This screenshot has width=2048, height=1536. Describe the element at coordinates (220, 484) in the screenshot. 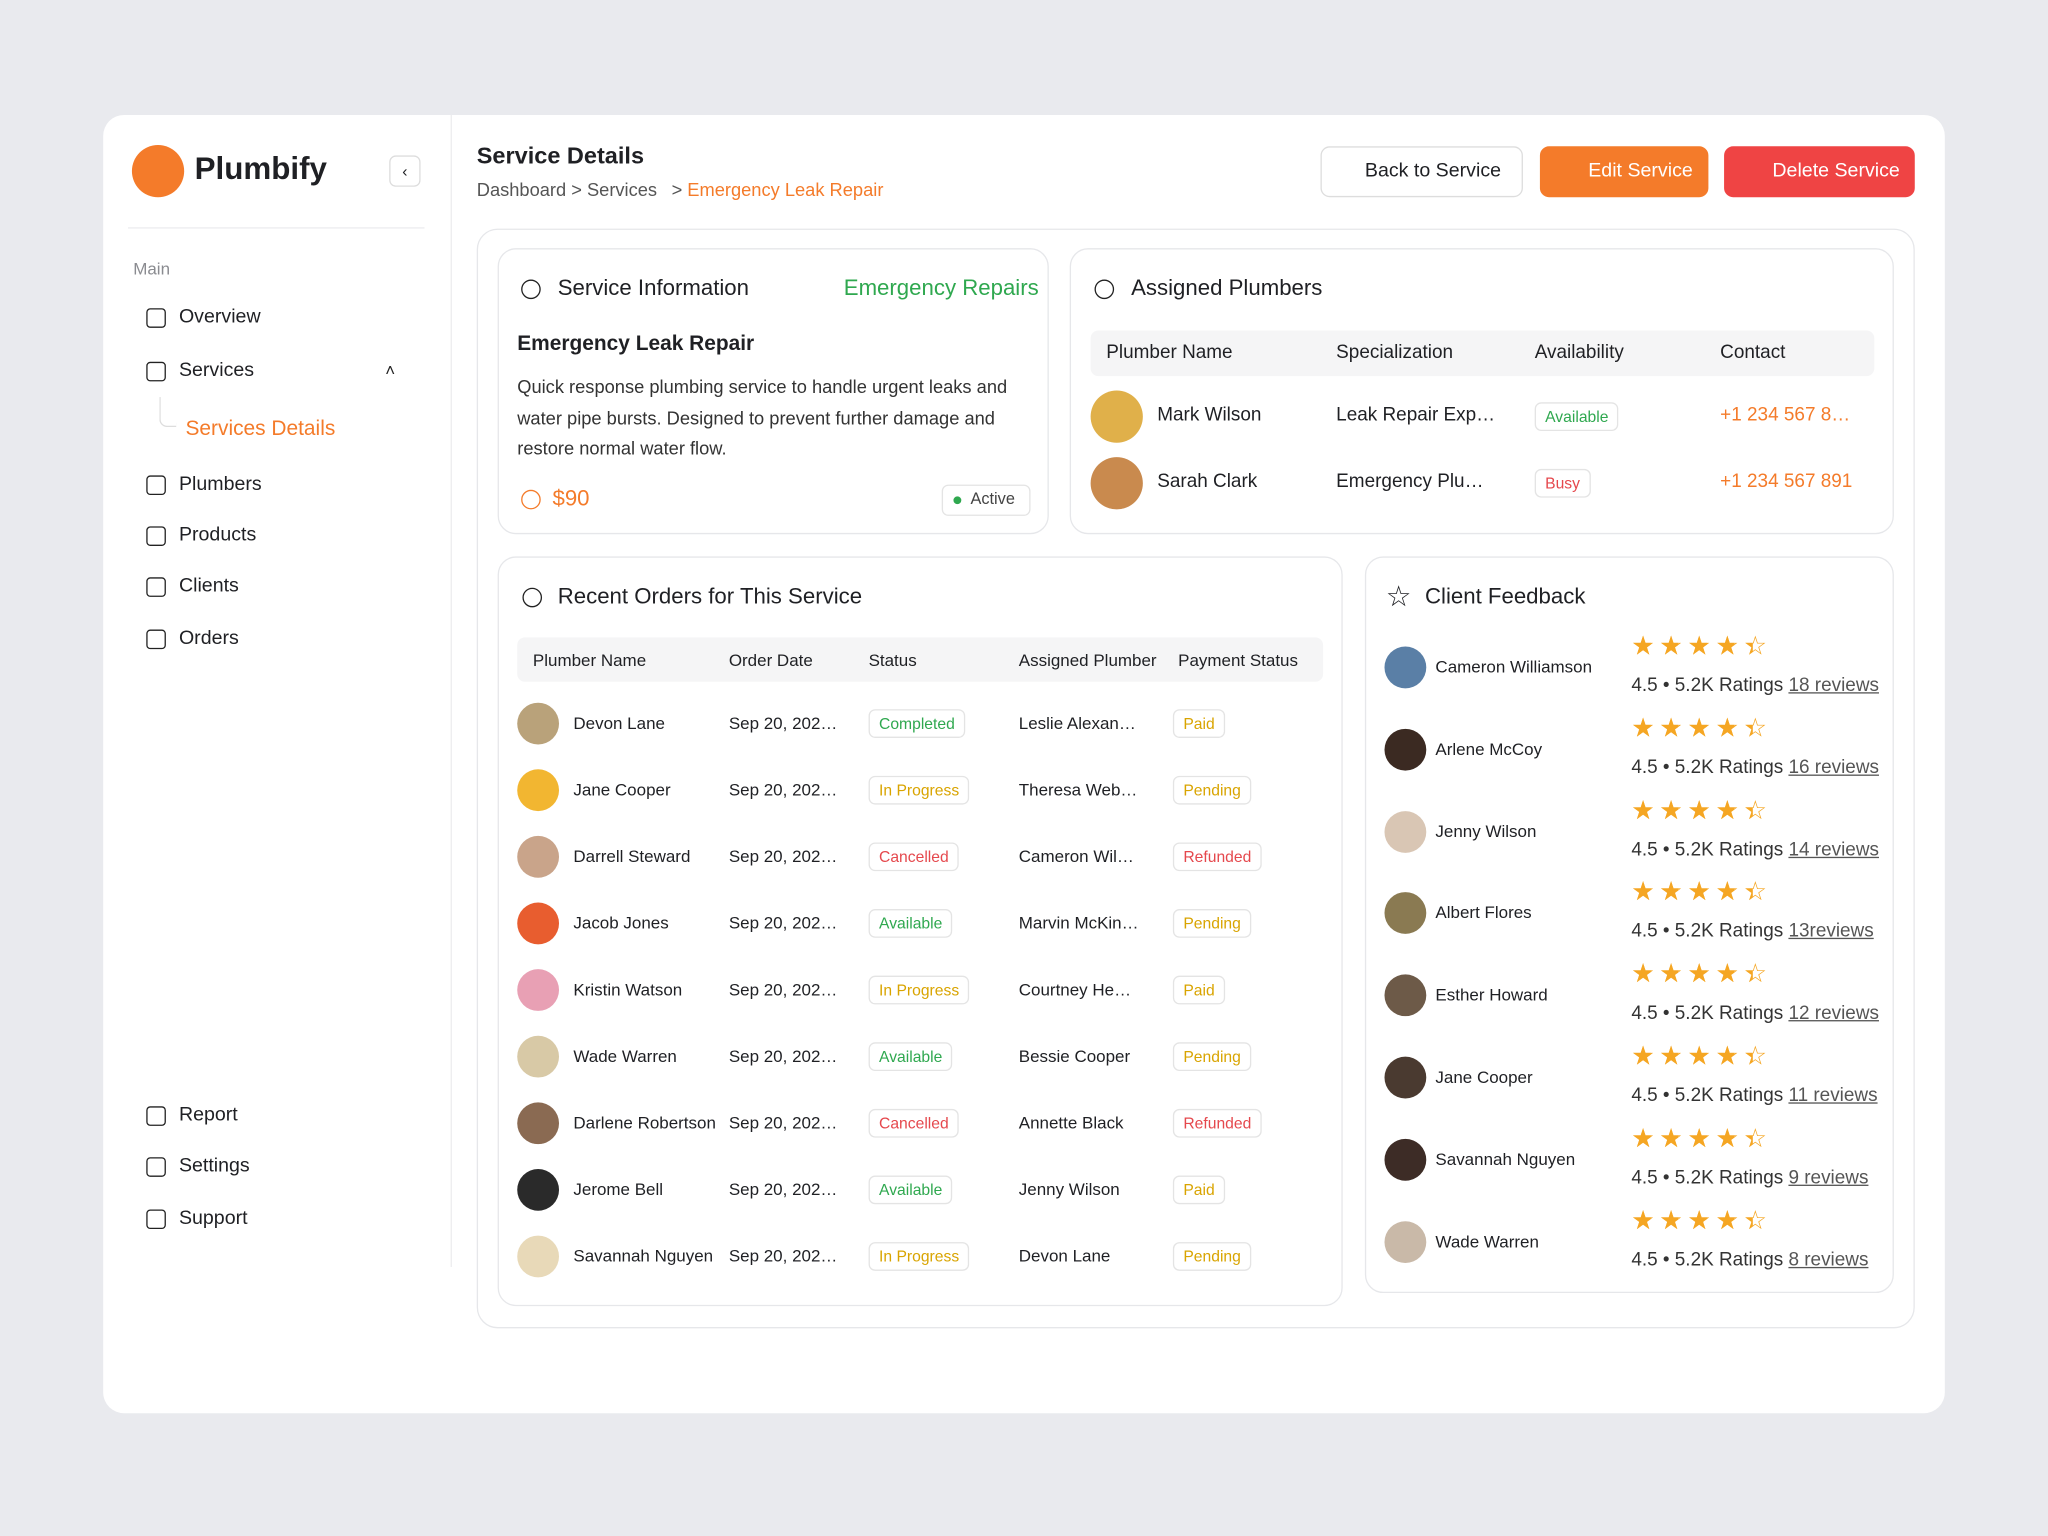

I see `nav-item: Plumbers` at that location.